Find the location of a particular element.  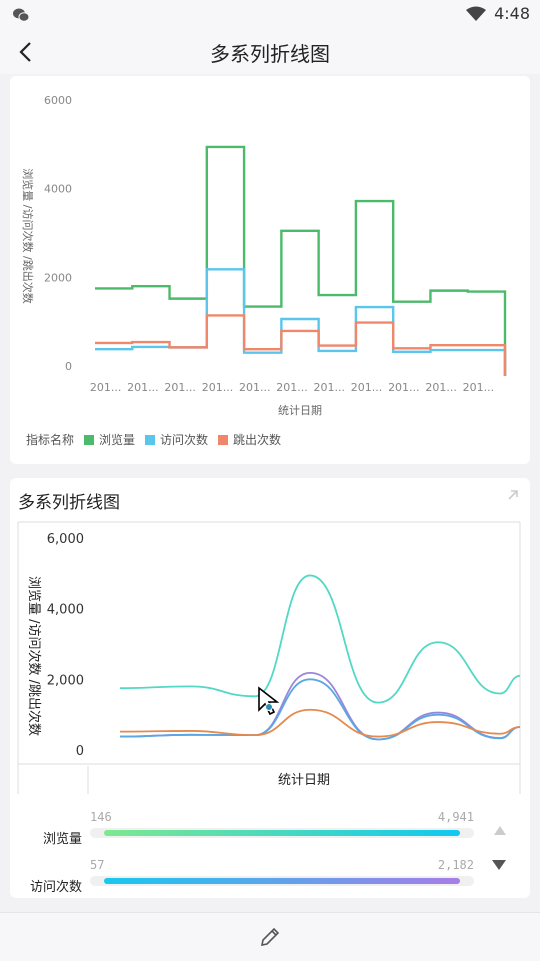

legend-item-views: 浏览量 is located at coordinates (109, 439).